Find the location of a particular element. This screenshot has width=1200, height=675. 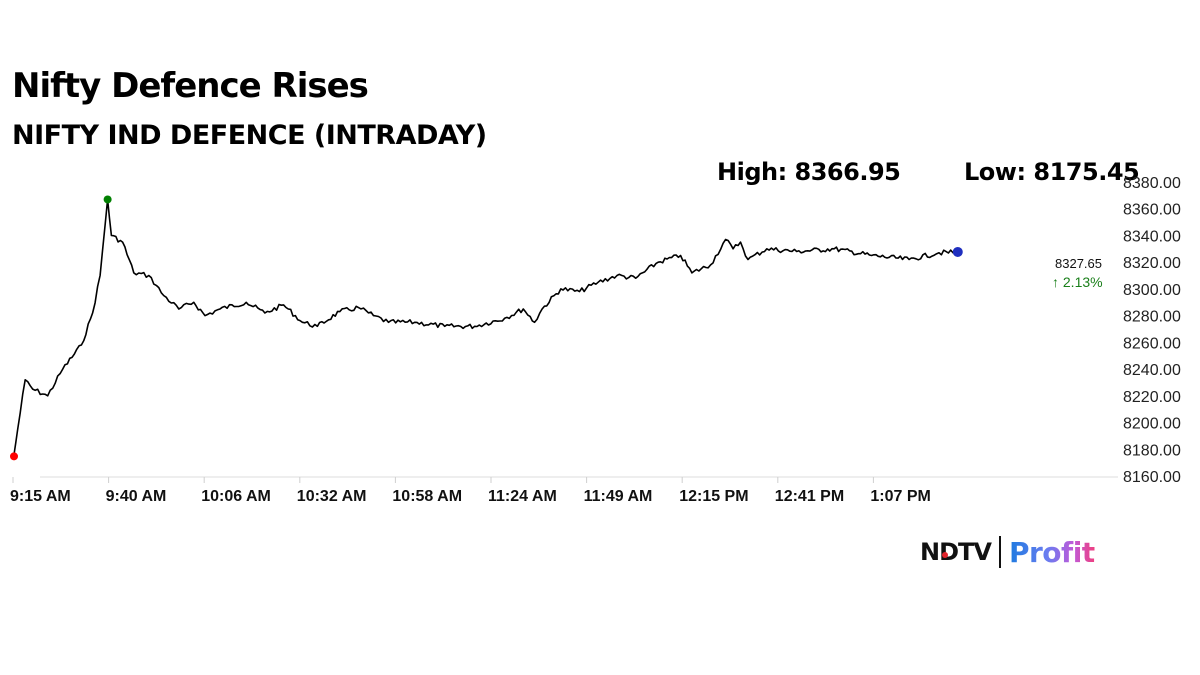

profit-wordmark: Profit is located at coordinates (1051, 552).